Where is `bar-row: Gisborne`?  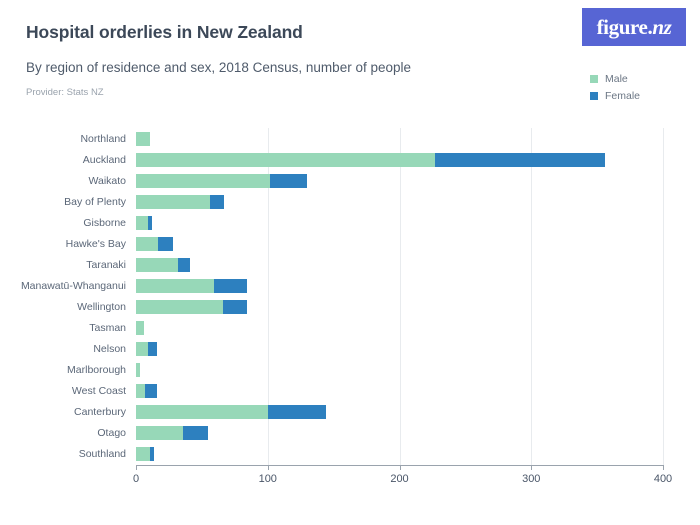 bar-row: Gisborne is located at coordinates (373, 222).